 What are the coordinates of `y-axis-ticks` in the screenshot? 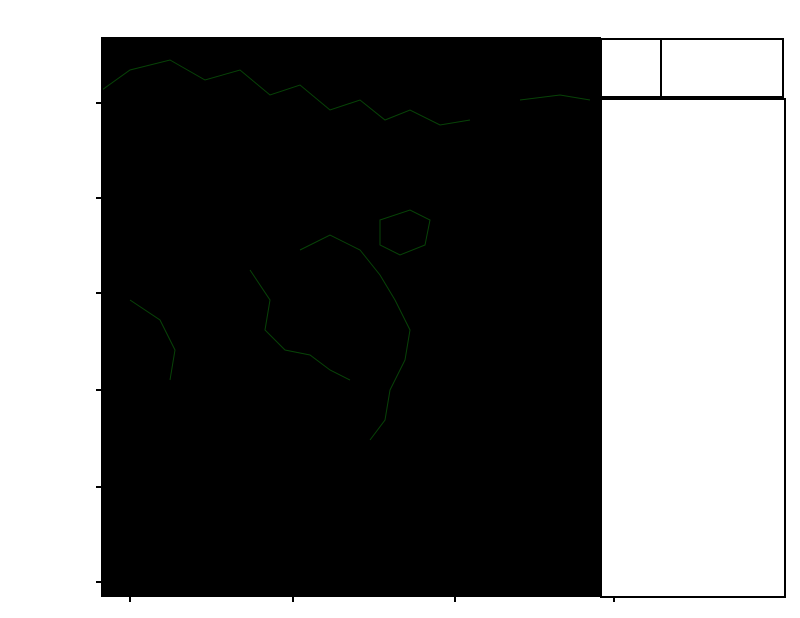 It's located at (99, 342).